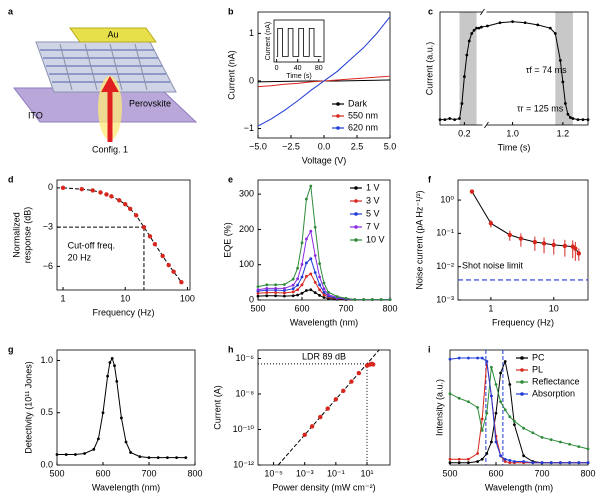  I want to click on lattice, so click(105, 67).